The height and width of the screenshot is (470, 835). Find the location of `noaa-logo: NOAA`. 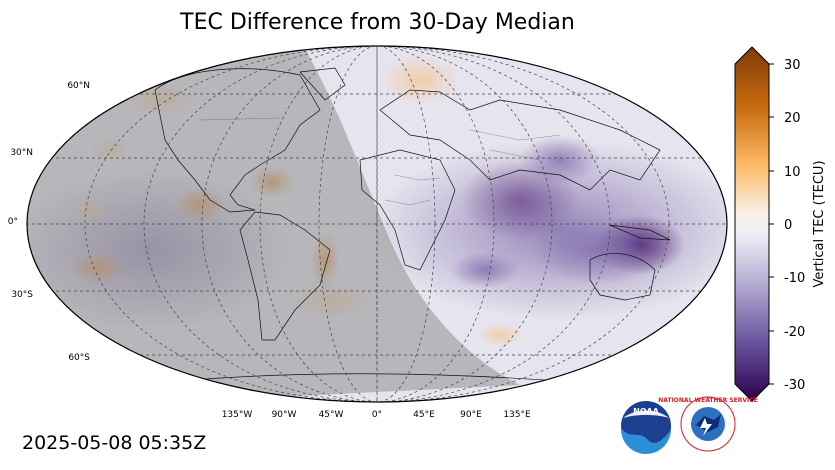

noaa-logo: NOAA is located at coordinates (645, 428).